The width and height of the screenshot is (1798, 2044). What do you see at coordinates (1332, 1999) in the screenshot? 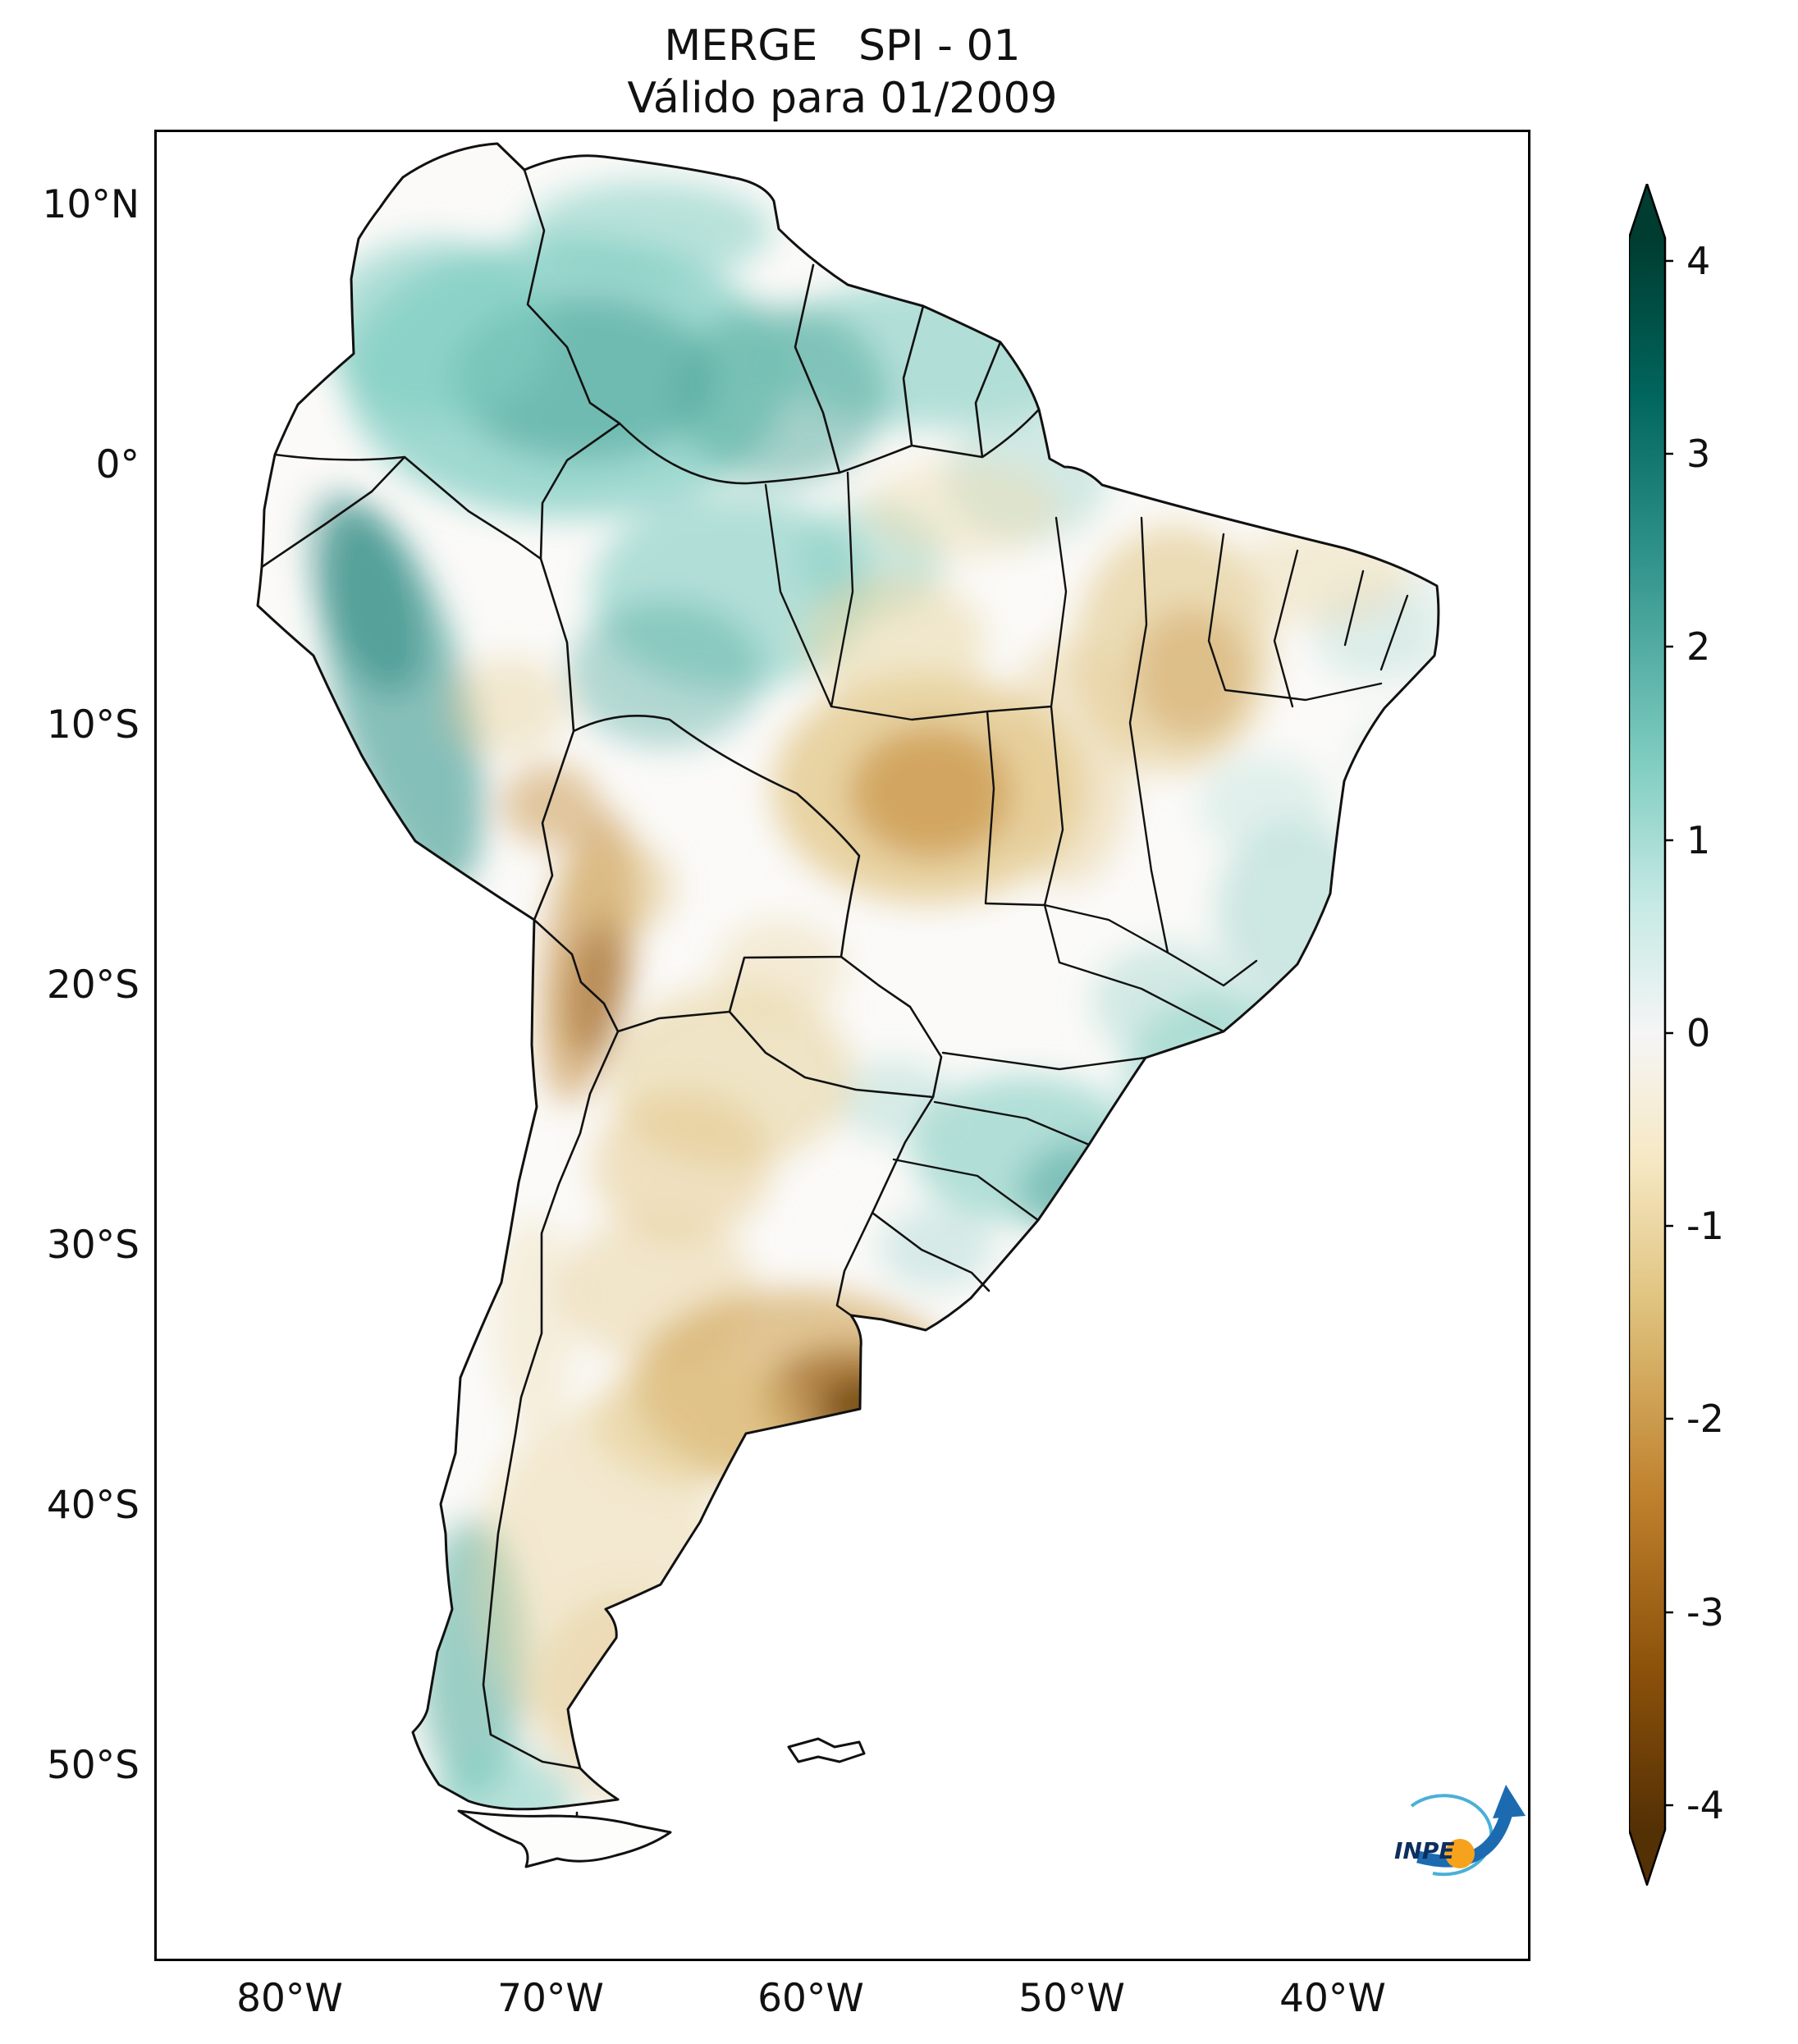
I see `lon-tick-label-40w: 40°W` at bounding box center [1332, 1999].